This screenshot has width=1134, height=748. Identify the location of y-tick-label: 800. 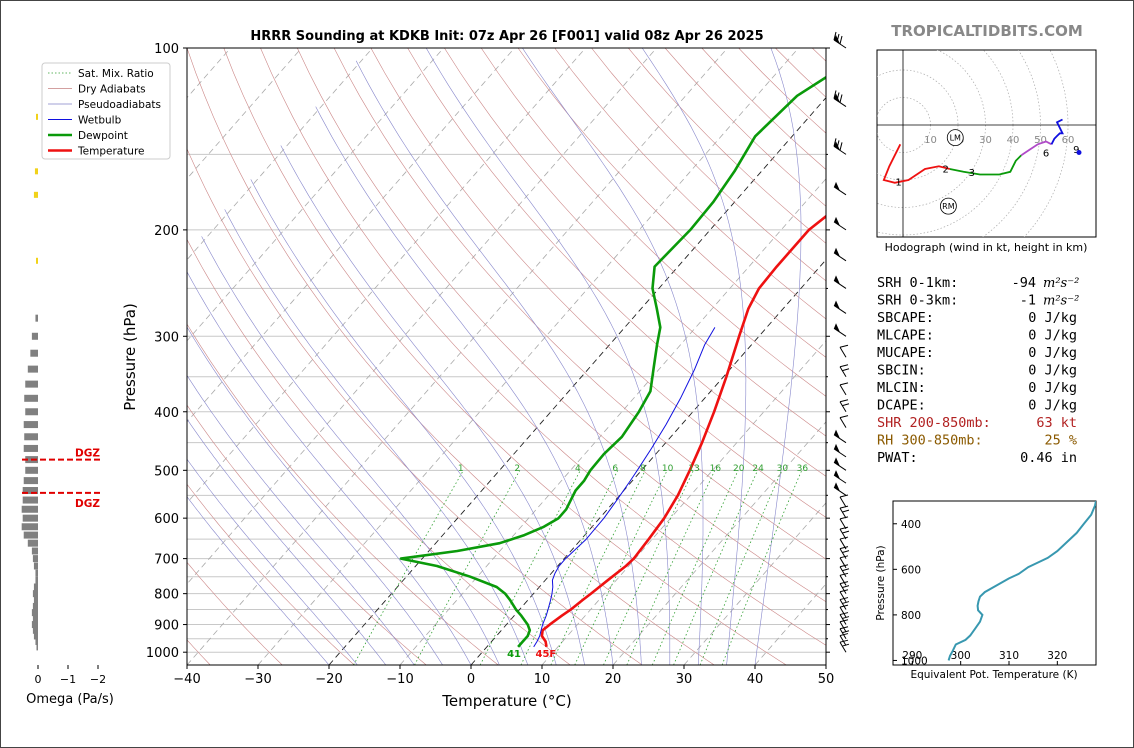
(166, 595).